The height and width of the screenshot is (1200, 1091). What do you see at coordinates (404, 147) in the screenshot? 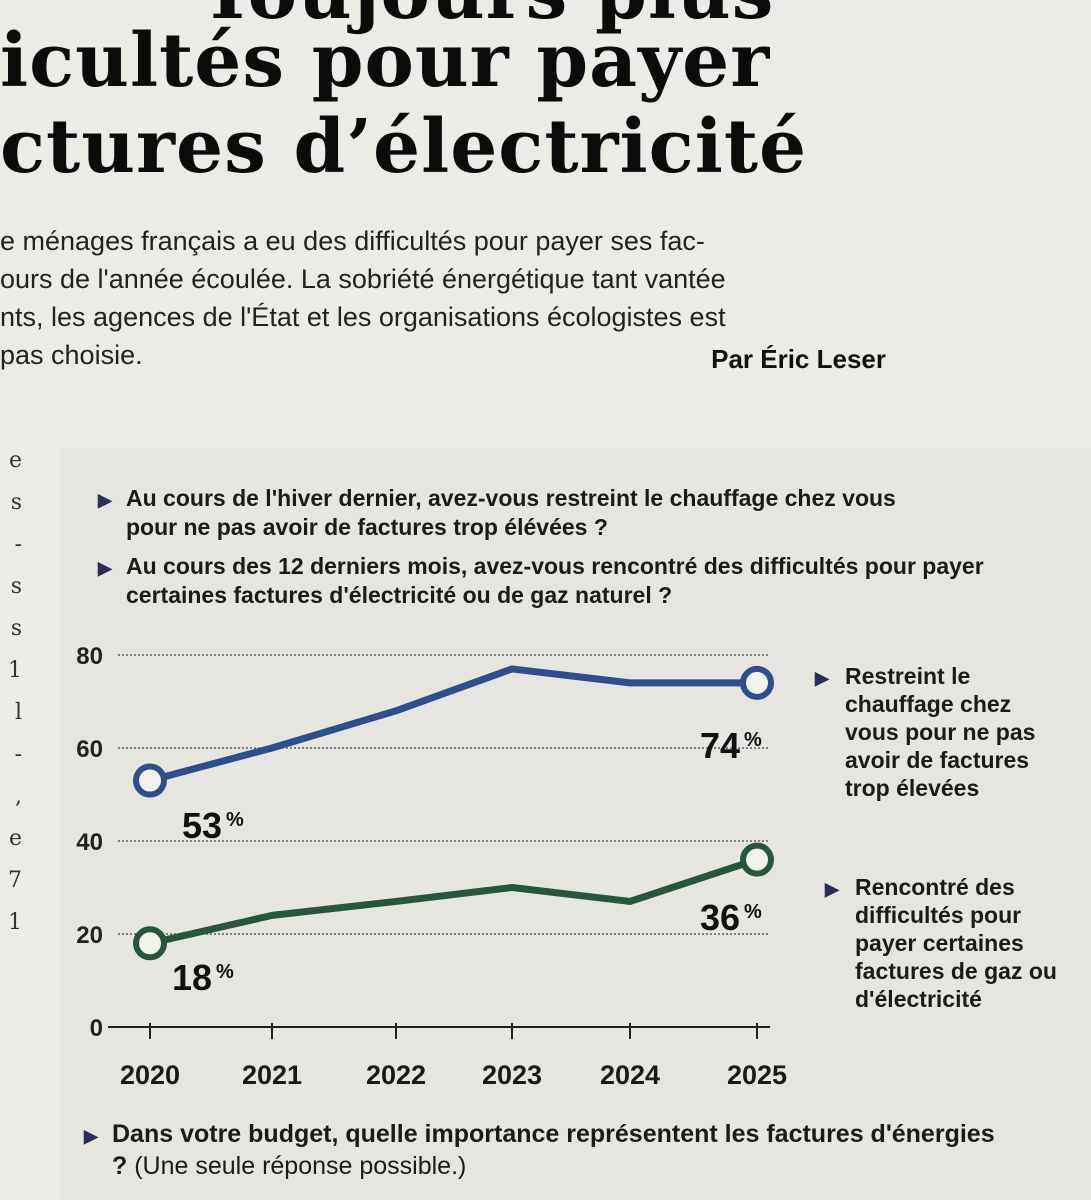
I see `headline-line-2: ctures d’électricité` at bounding box center [404, 147].